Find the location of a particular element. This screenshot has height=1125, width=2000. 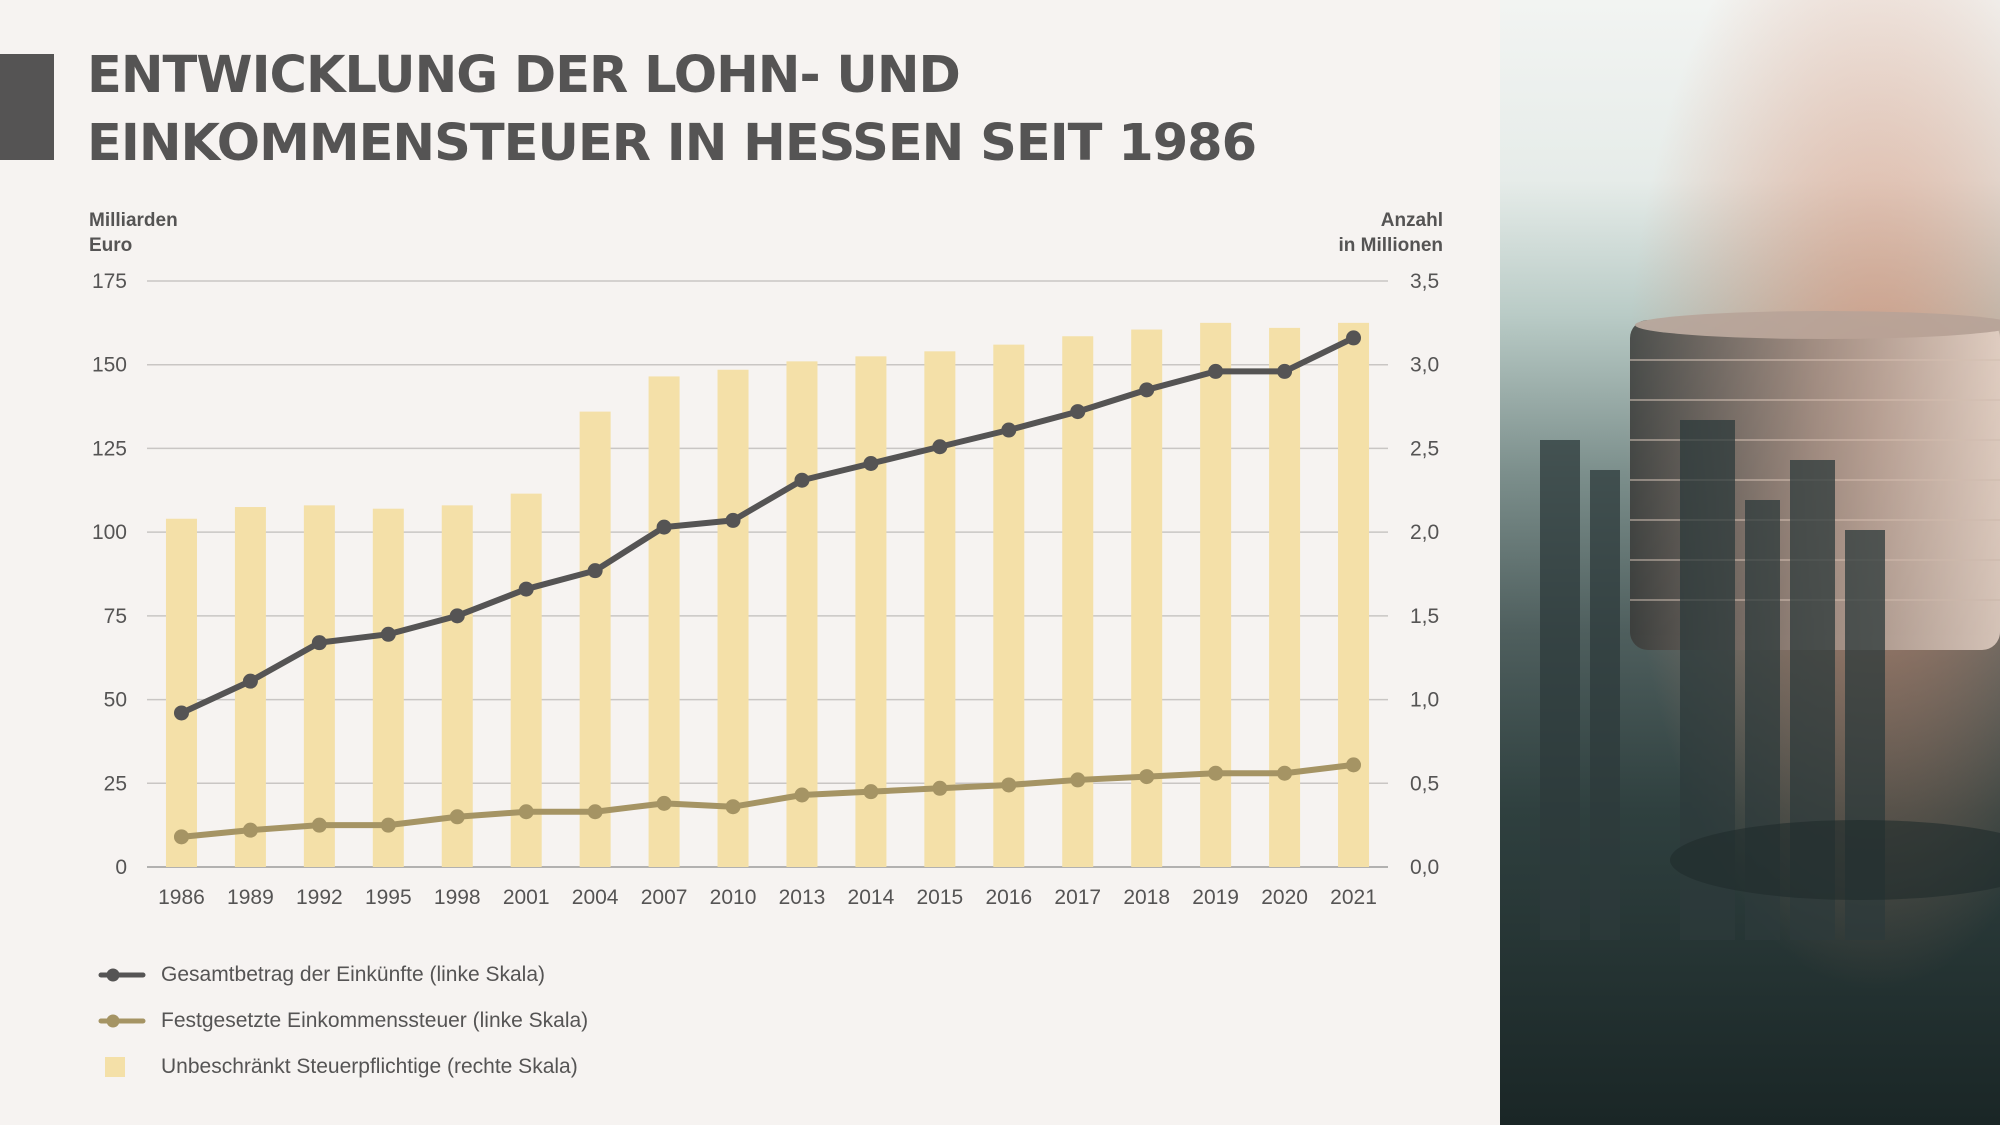

y-right-tick-label: 0,5 is located at coordinates (1424, 783).